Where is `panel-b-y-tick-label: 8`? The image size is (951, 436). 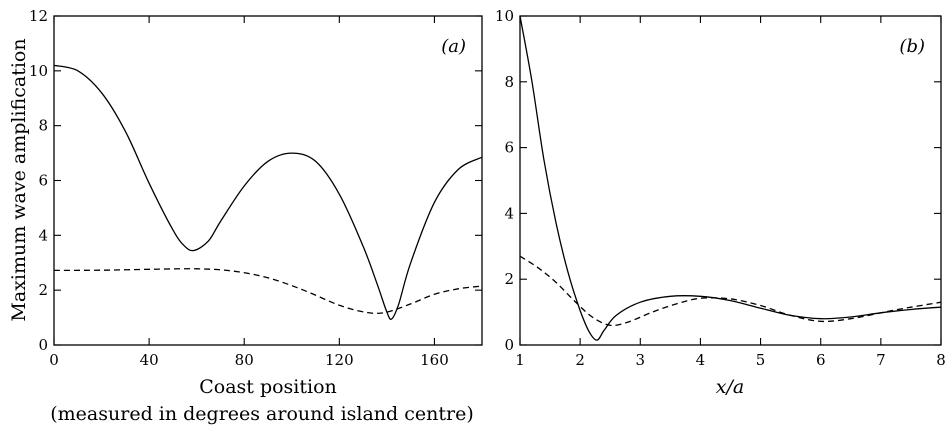 panel-b-y-tick-label: 8 is located at coordinates (509, 82).